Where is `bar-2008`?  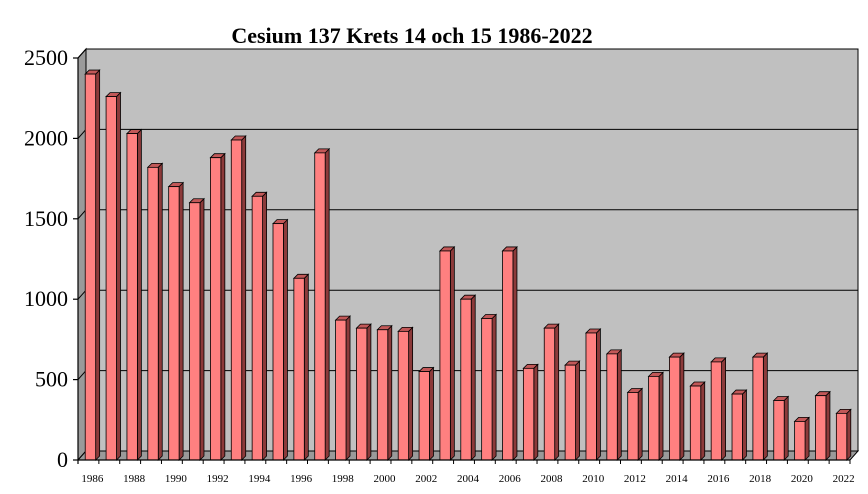
bar-2008 is located at coordinates (551, 392).